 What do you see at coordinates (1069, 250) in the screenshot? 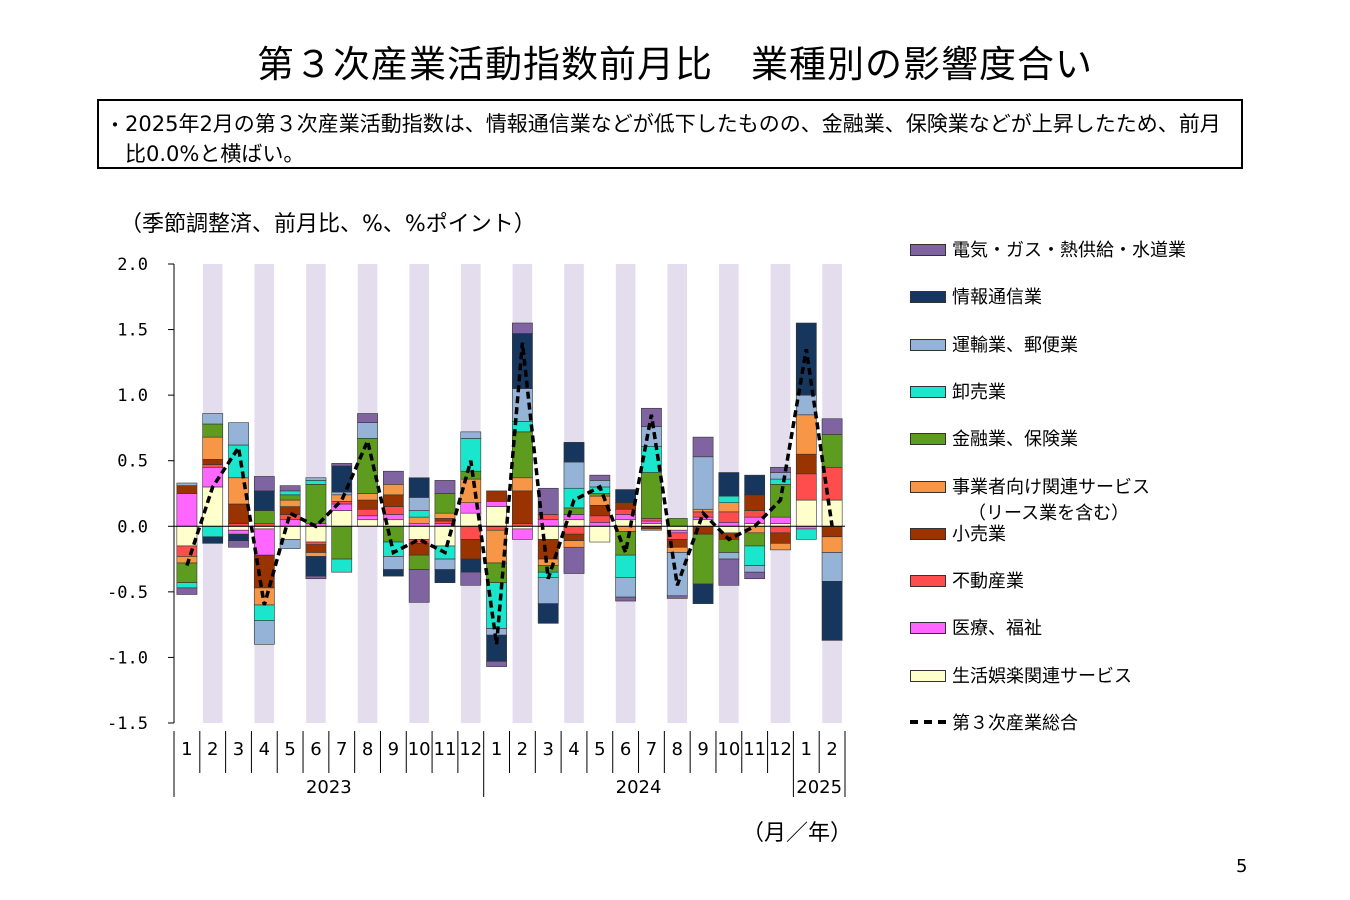
I see `legend-label: 電気・ガス・熱供給・水道業` at bounding box center [1069, 250].